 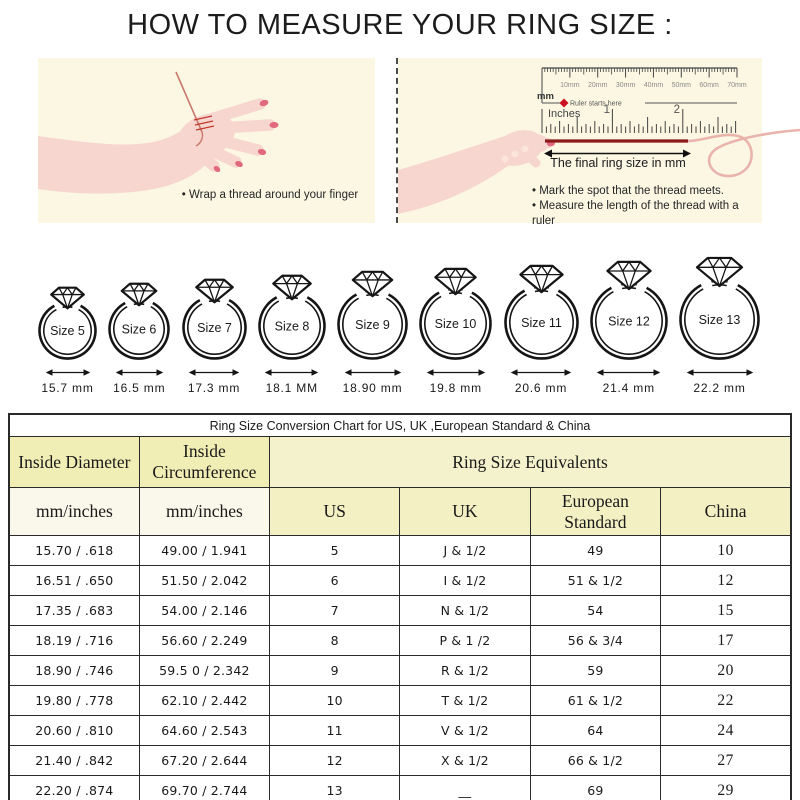 I want to click on ring-illustration: Size 13, so click(x=719, y=308).